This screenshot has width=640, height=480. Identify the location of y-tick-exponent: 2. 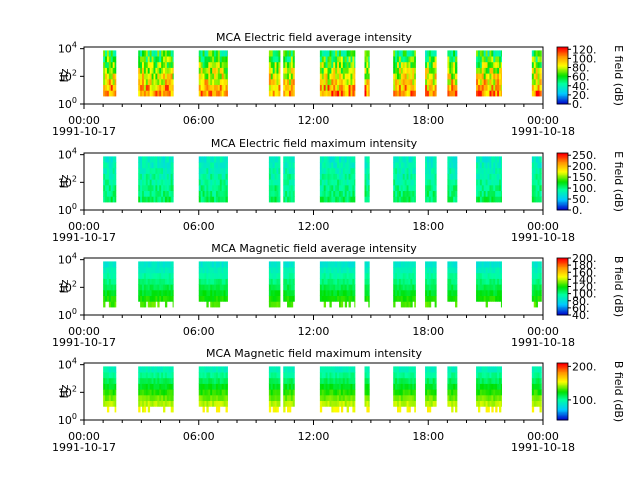
(74, 283).